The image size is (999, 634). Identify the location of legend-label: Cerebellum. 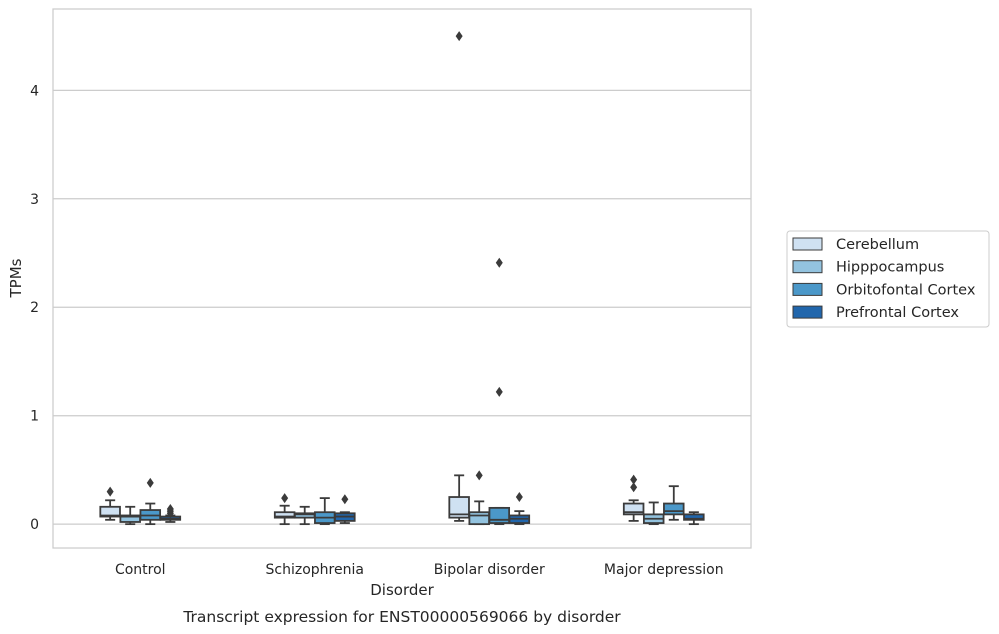
(877, 245).